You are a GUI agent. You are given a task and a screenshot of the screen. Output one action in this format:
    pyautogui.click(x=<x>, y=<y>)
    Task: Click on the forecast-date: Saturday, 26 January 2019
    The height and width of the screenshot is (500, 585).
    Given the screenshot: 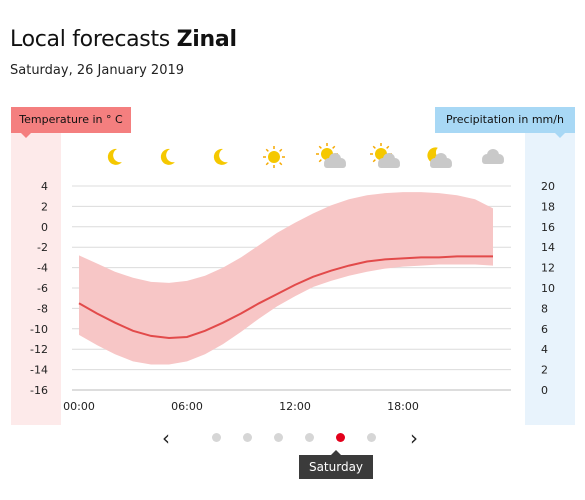 What is the action you would take?
    pyautogui.click(x=97, y=70)
    